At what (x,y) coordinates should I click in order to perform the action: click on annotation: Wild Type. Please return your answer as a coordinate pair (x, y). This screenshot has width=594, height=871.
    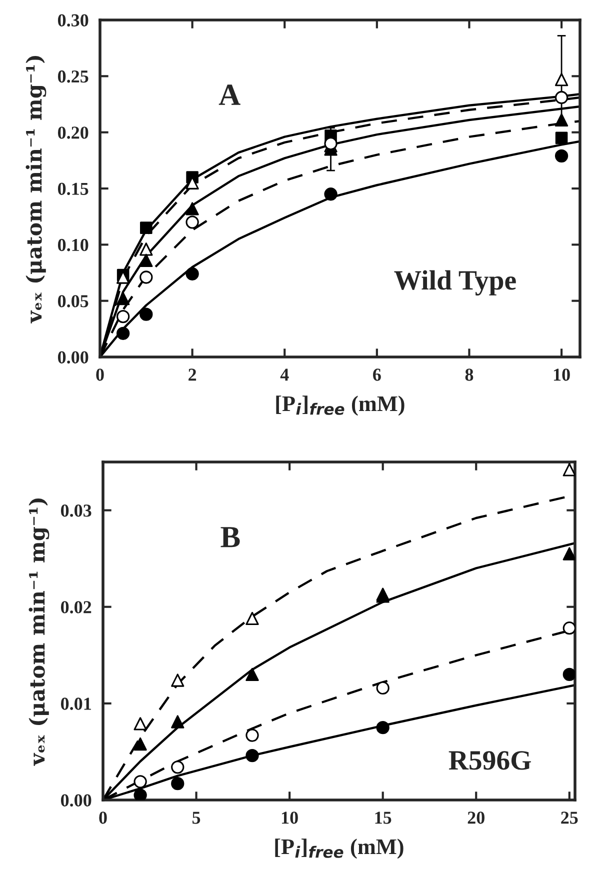
    Looking at the image, I should click on (455, 283).